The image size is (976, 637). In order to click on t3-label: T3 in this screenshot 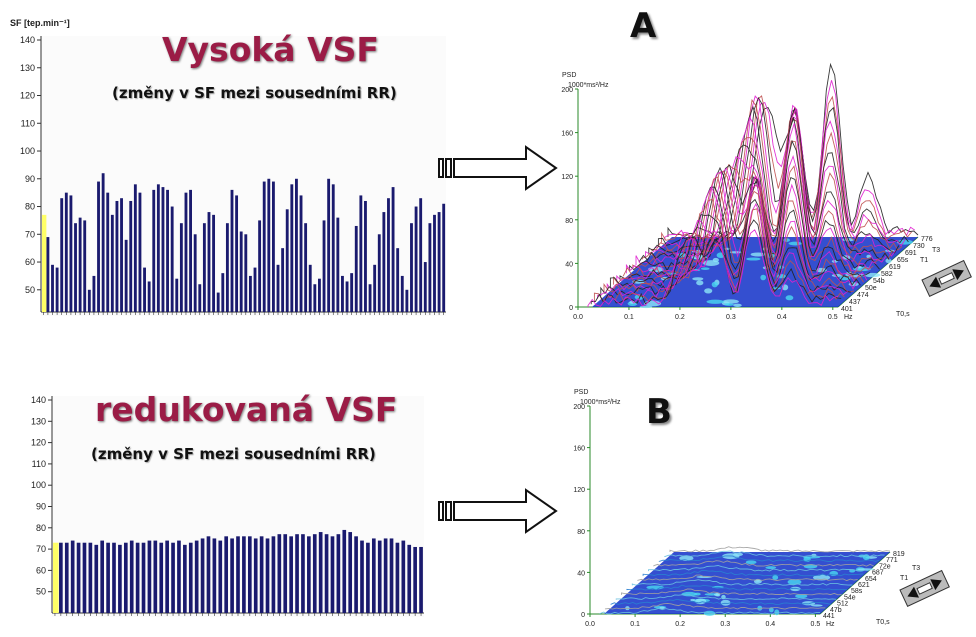, I will do `click(936, 250)`.